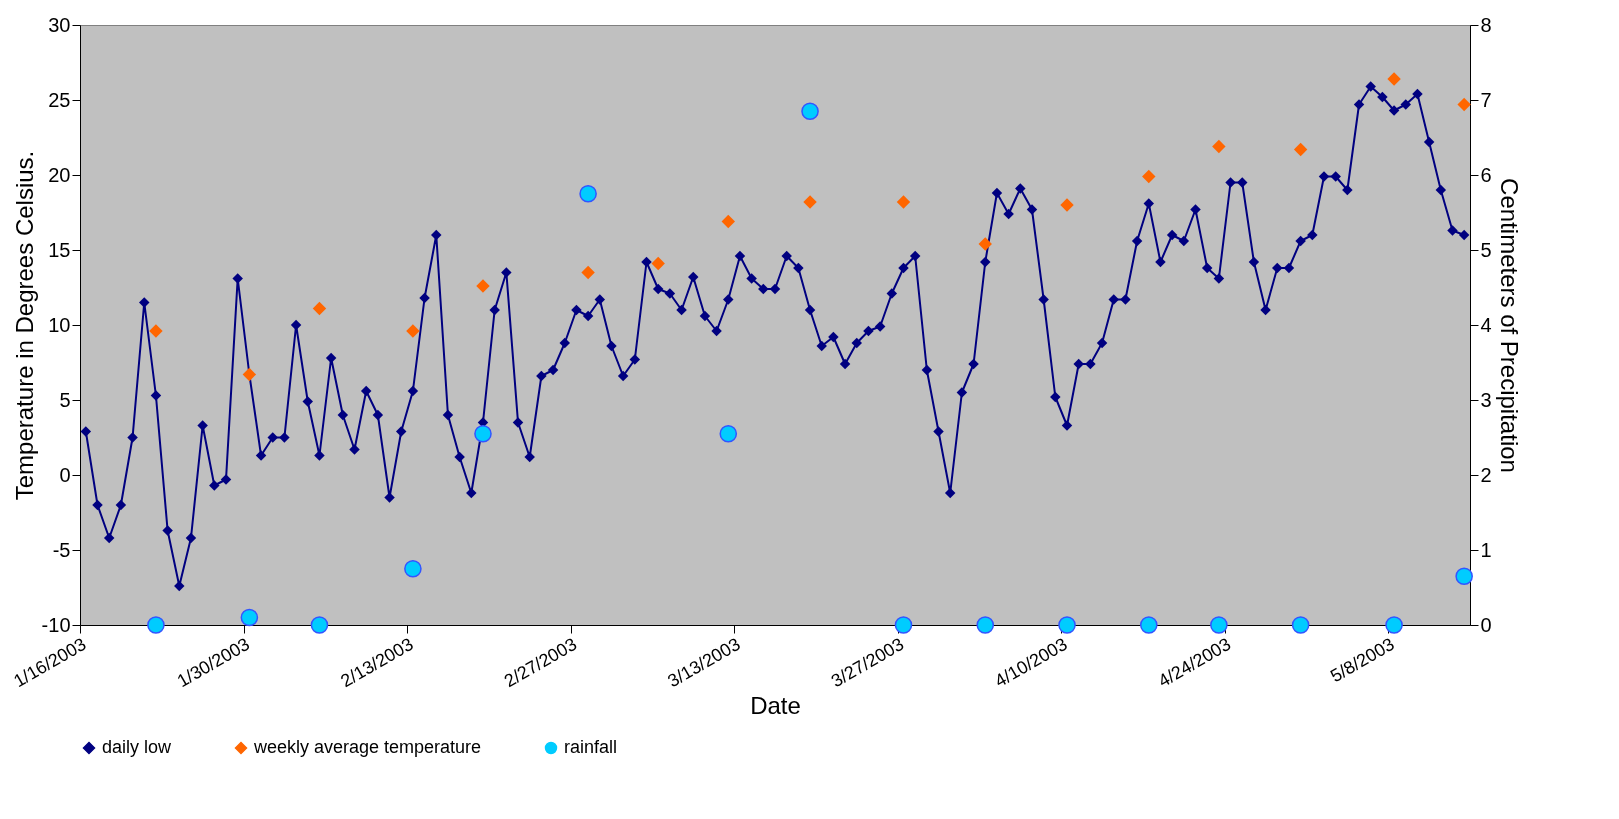 The width and height of the screenshot is (1619, 819). Describe the element at coordinates (59, 324) in the screenshot. I see `y-tick-label: 10` at that location.